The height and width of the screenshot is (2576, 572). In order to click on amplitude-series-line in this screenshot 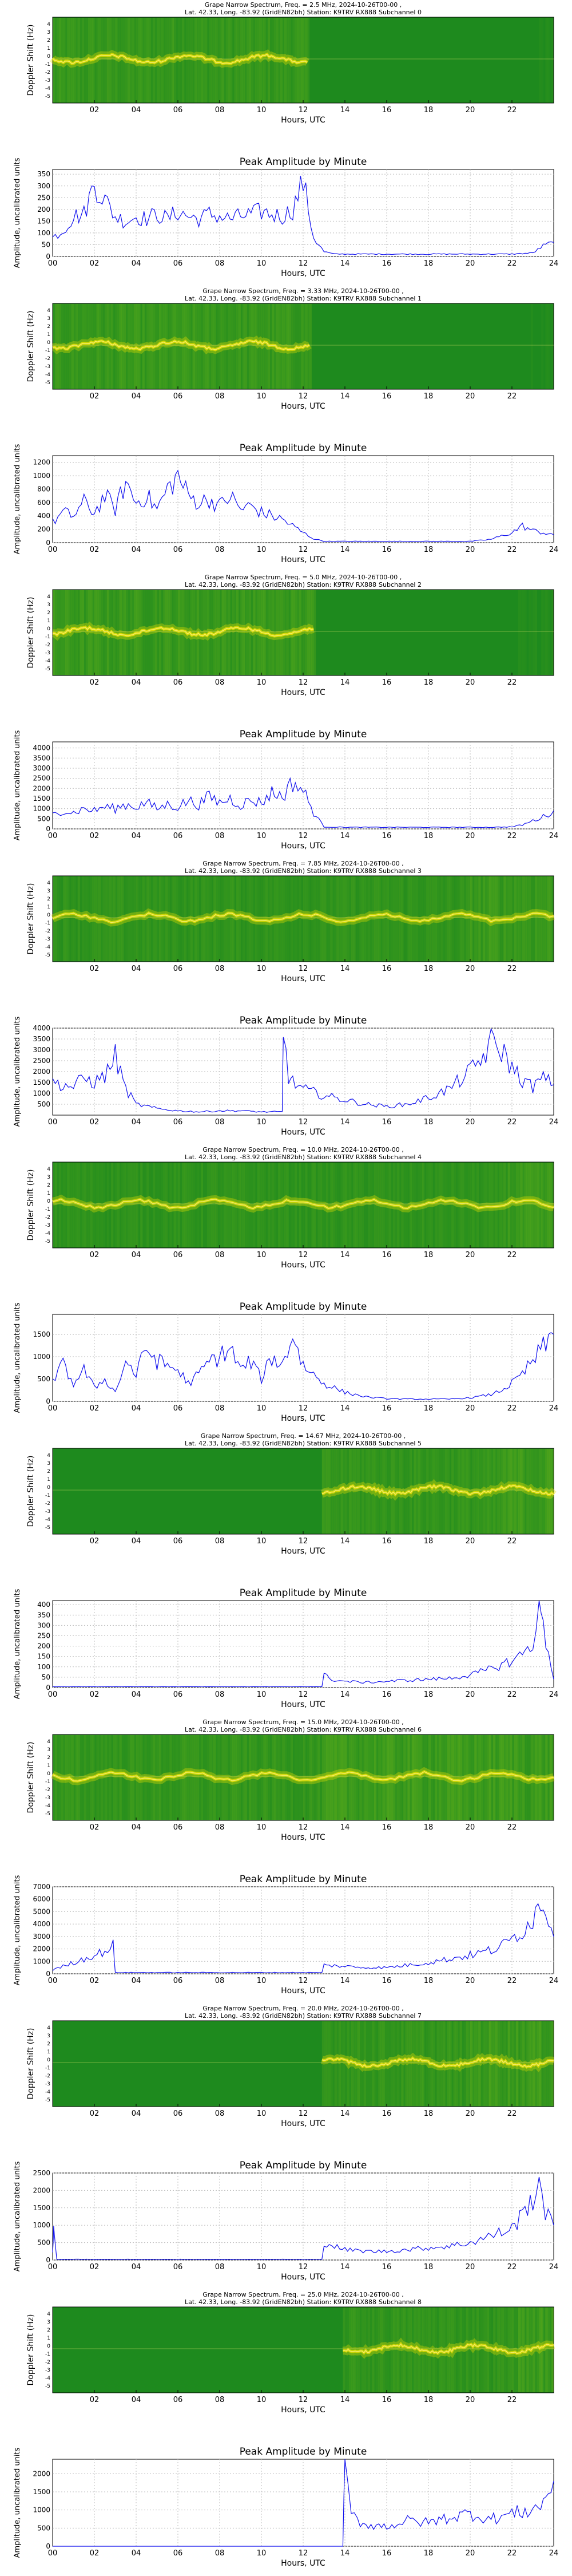, I will do `click(303, 1070)`.